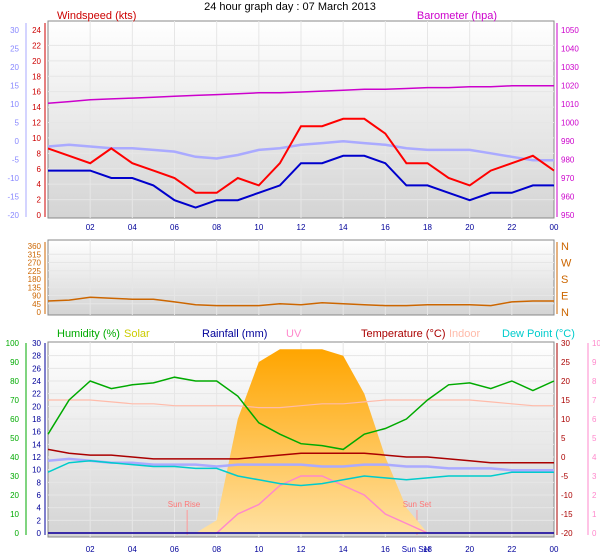 The width and height of the screenshot is (600, 555). What do you see at coordinates (13, 215) in the screenshot?
I see `p1-temp-tick-10: -20` at bounding box center [13, 215].